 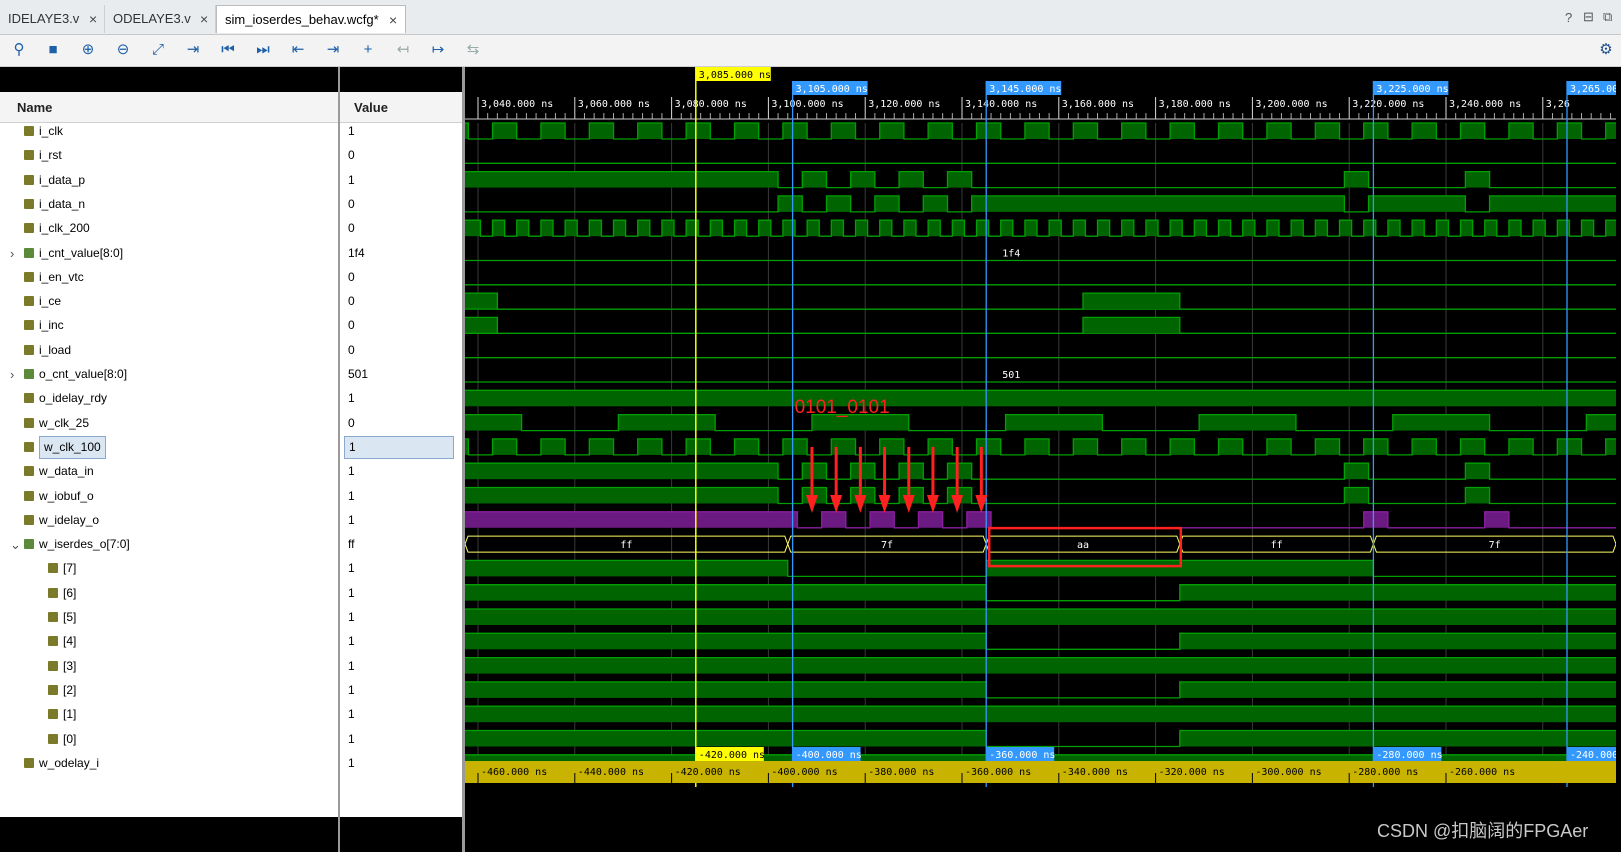 I want to click on swap-cursors-icon: ⇆, so click(x=473, y=49).